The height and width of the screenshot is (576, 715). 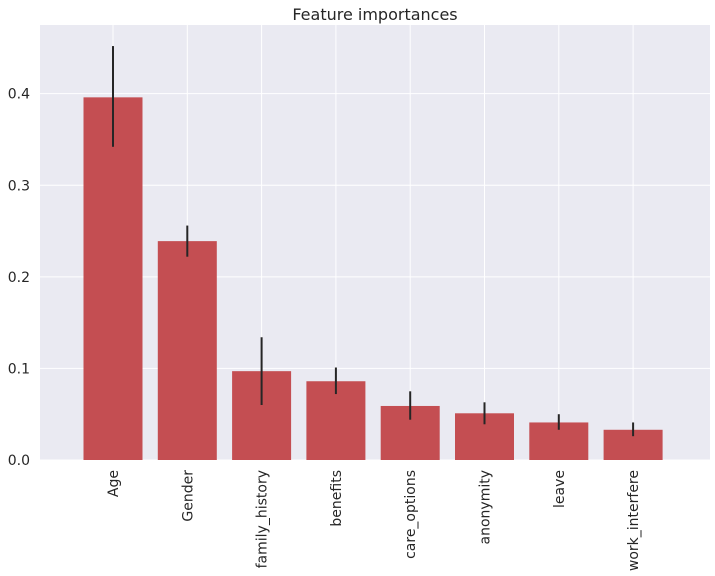 I want to click on bar-benefits, so click(x=336, y=420).